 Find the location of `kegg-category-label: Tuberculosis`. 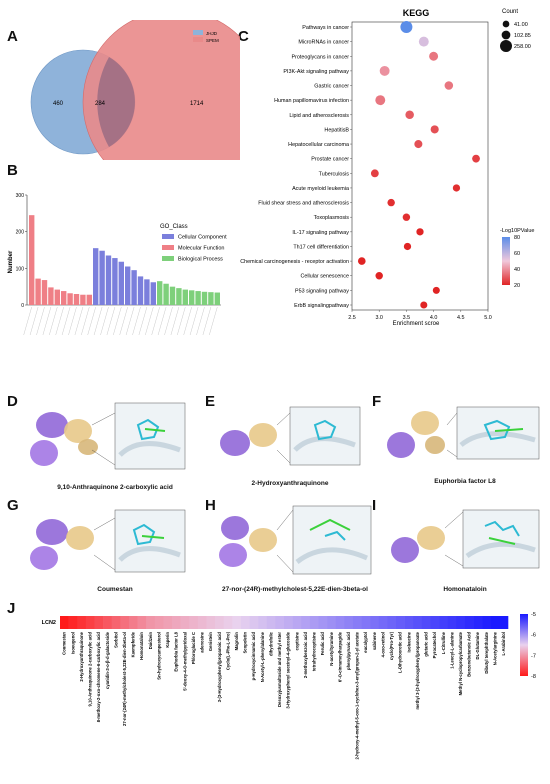

kegg-category-label: Tuberculosis is located at coordinates (334, 174).